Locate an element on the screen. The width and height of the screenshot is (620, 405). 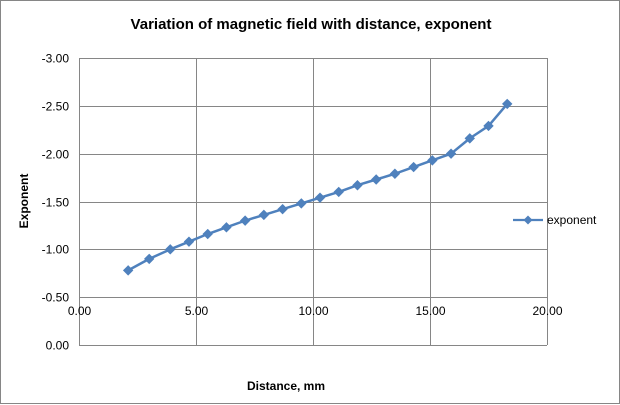
legend-marker is located at coordinates (528, 220).